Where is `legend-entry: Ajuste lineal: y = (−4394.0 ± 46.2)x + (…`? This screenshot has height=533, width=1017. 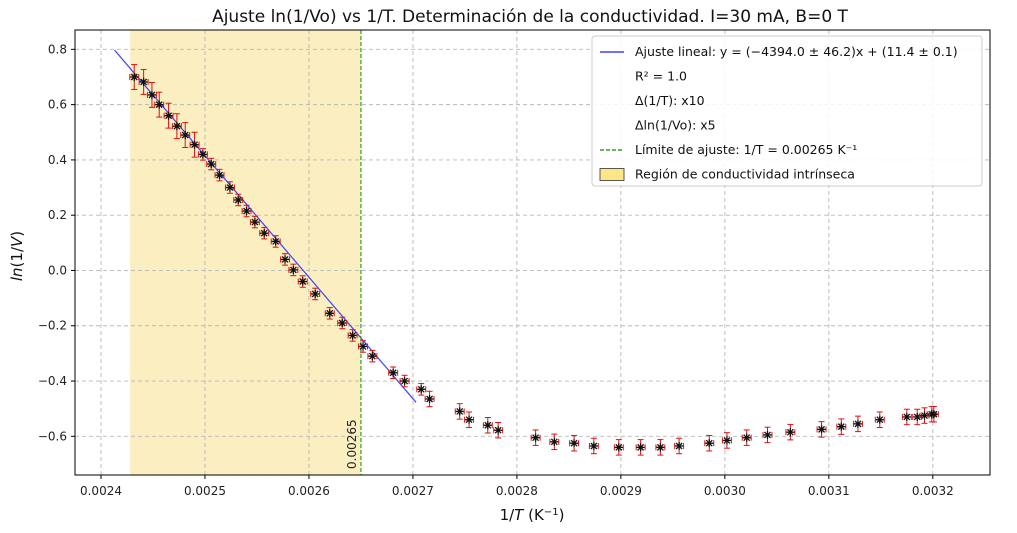 legend-entry: Ajuste lineal: y = (−4394.0 ± 46.2)x + (… is located at coordinates (796, 51).